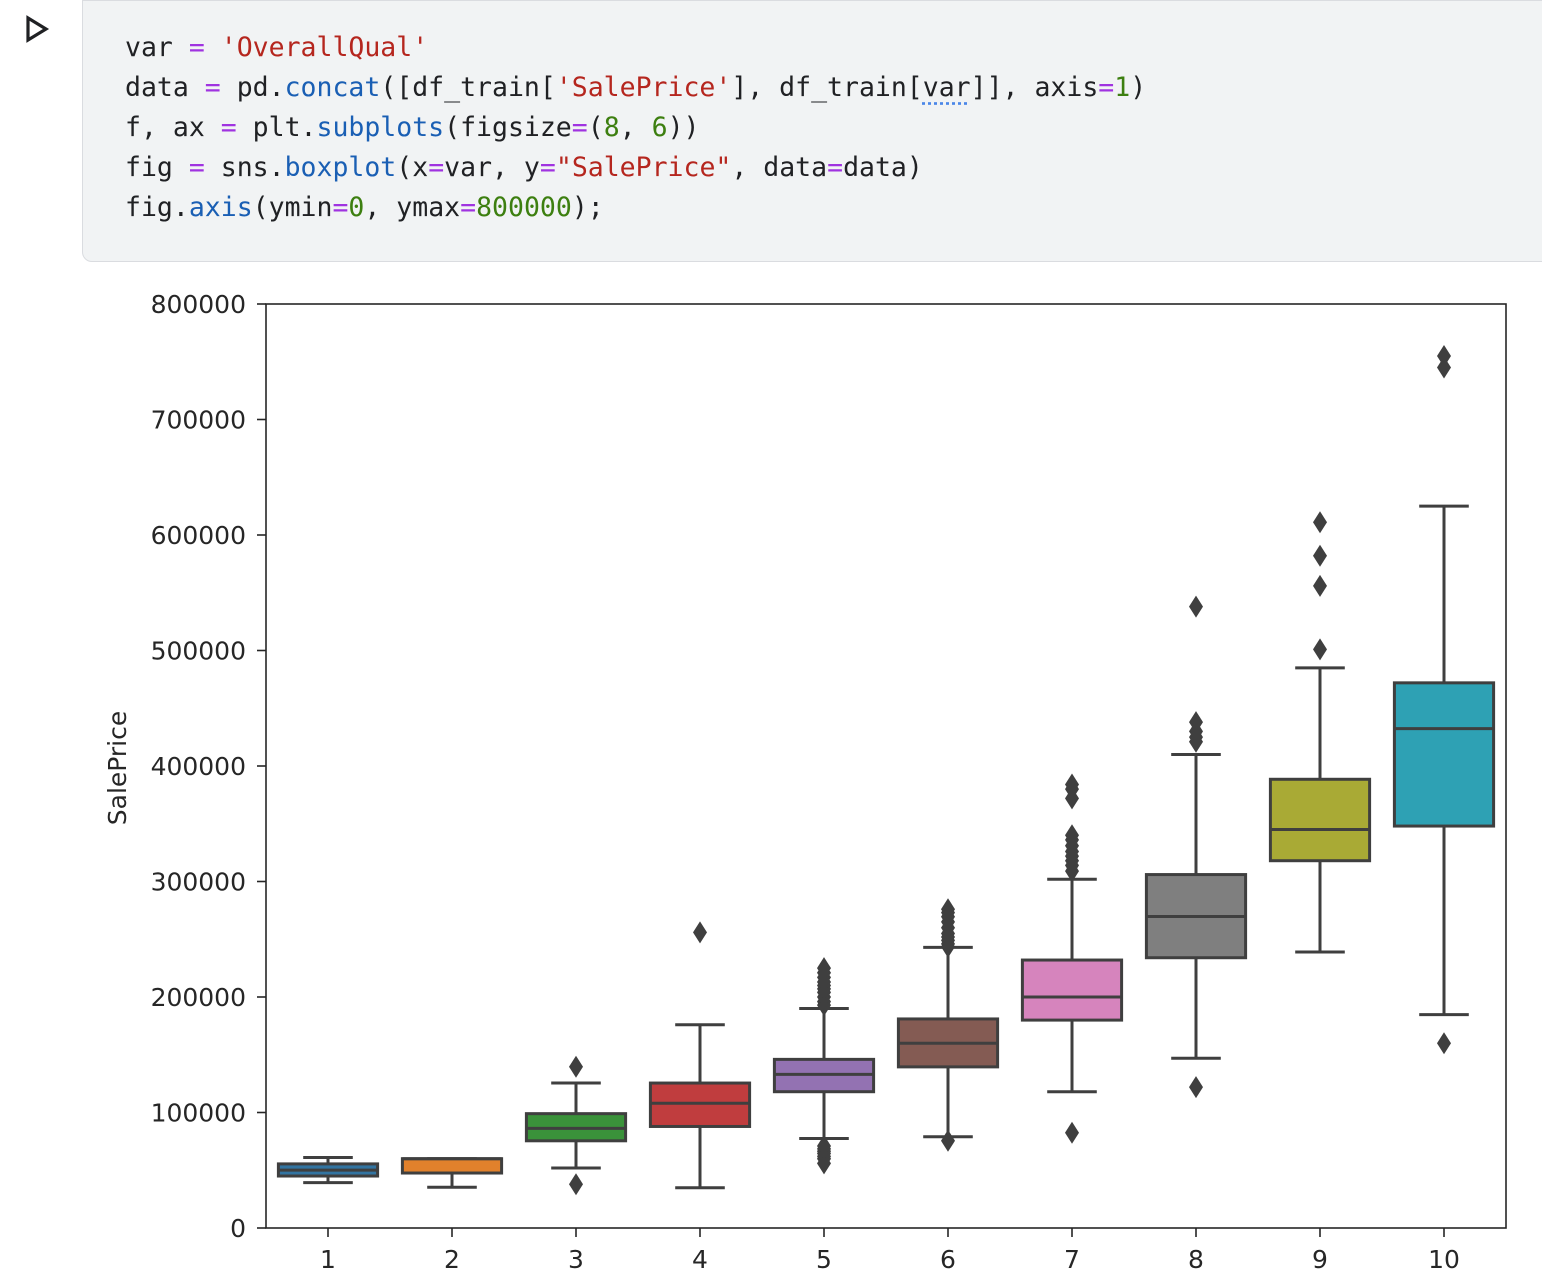 This screenshot has width=1542, height=1278. I want to click on y-tick-label: 700000, so click(198, 420).